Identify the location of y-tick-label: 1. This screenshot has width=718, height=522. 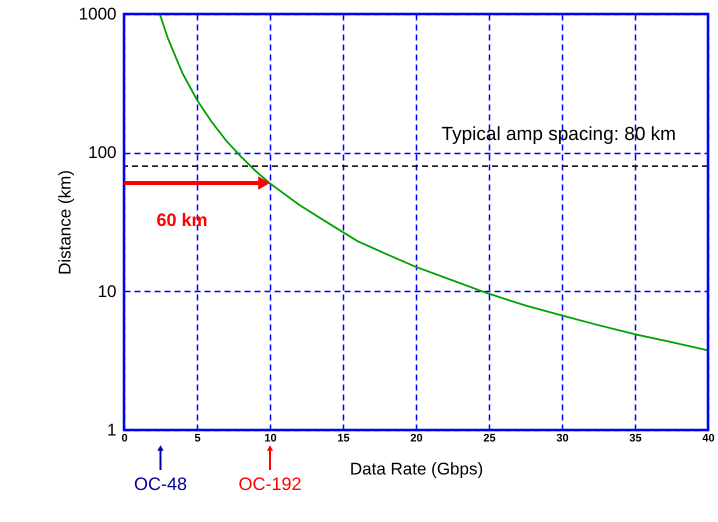
(111, 430).